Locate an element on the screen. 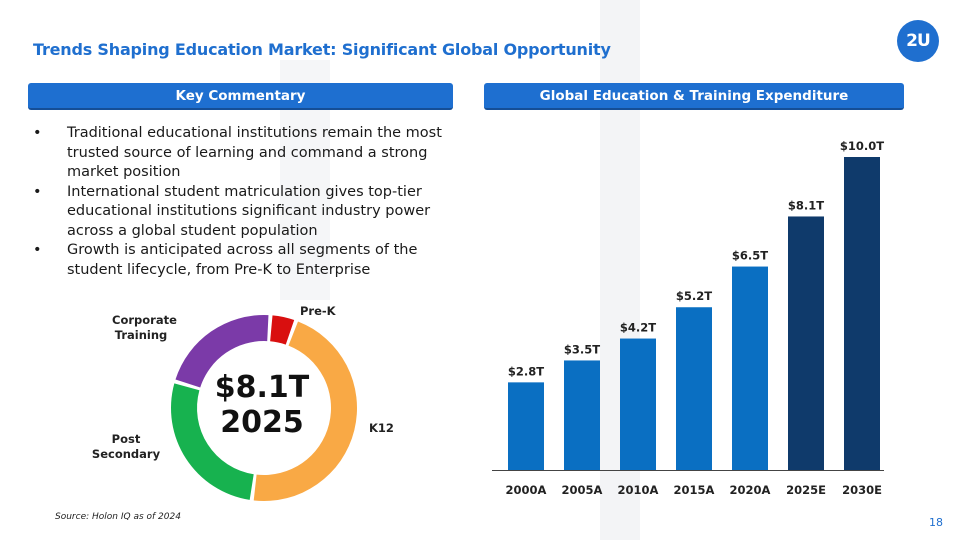 The image size is (960, 540). market-segment-donut is located at coordinates (264, 408).